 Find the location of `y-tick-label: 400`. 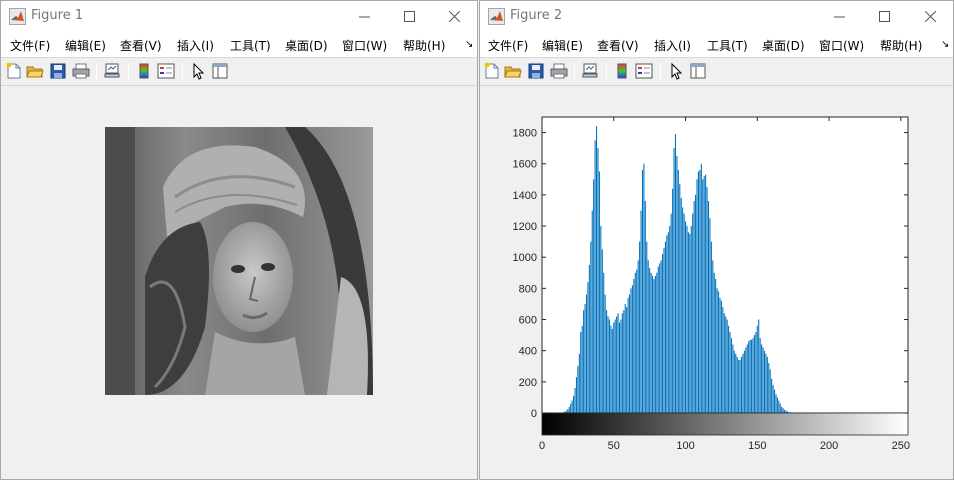

y-tick-label: 400 is located at coordinates (528, 352).